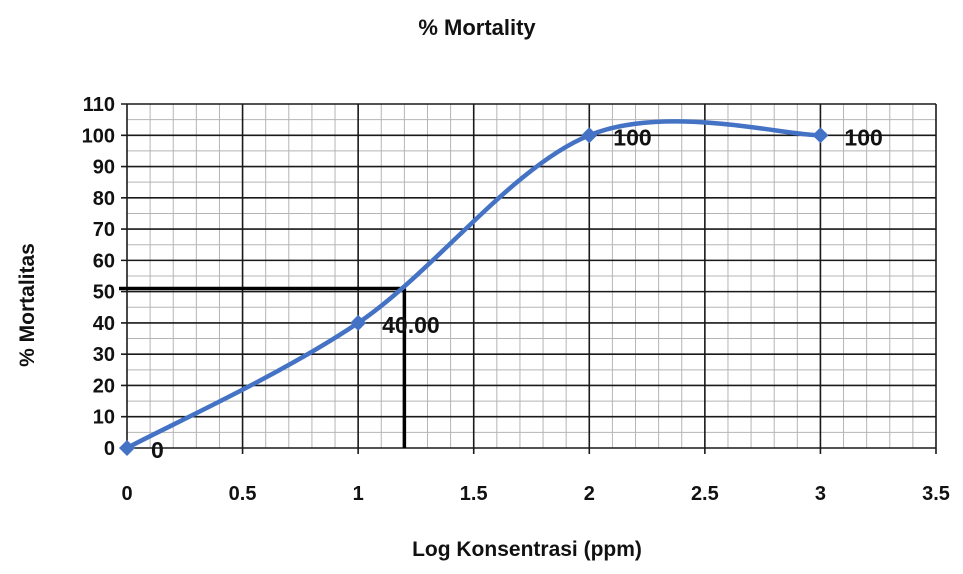 This screenshot has height=574, width=963. Describe the element at coordinates (104, 418) in the screenshot. I see `y-tick-label: 10` at that location.